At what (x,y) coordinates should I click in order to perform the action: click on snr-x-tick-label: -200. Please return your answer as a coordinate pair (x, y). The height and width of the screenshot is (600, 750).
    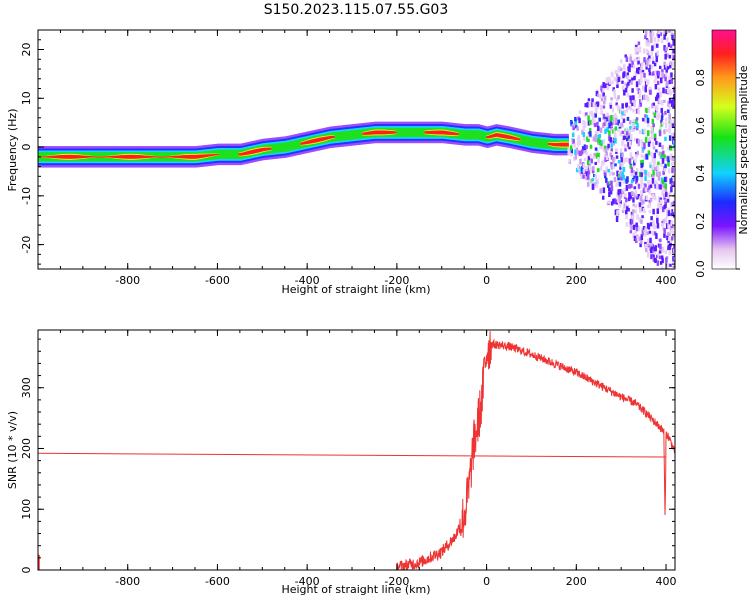
    Looking at the image, I should click on (396, 581).